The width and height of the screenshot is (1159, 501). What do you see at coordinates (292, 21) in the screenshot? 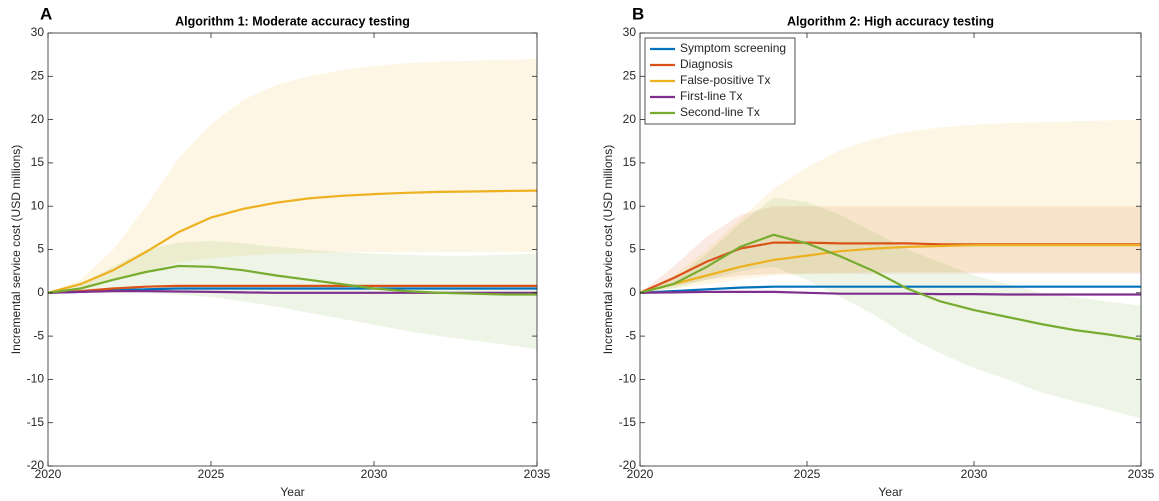
I see `chart-title: Algorithm 1: Moderate accuracy testing` at bounding box center [292, 21].